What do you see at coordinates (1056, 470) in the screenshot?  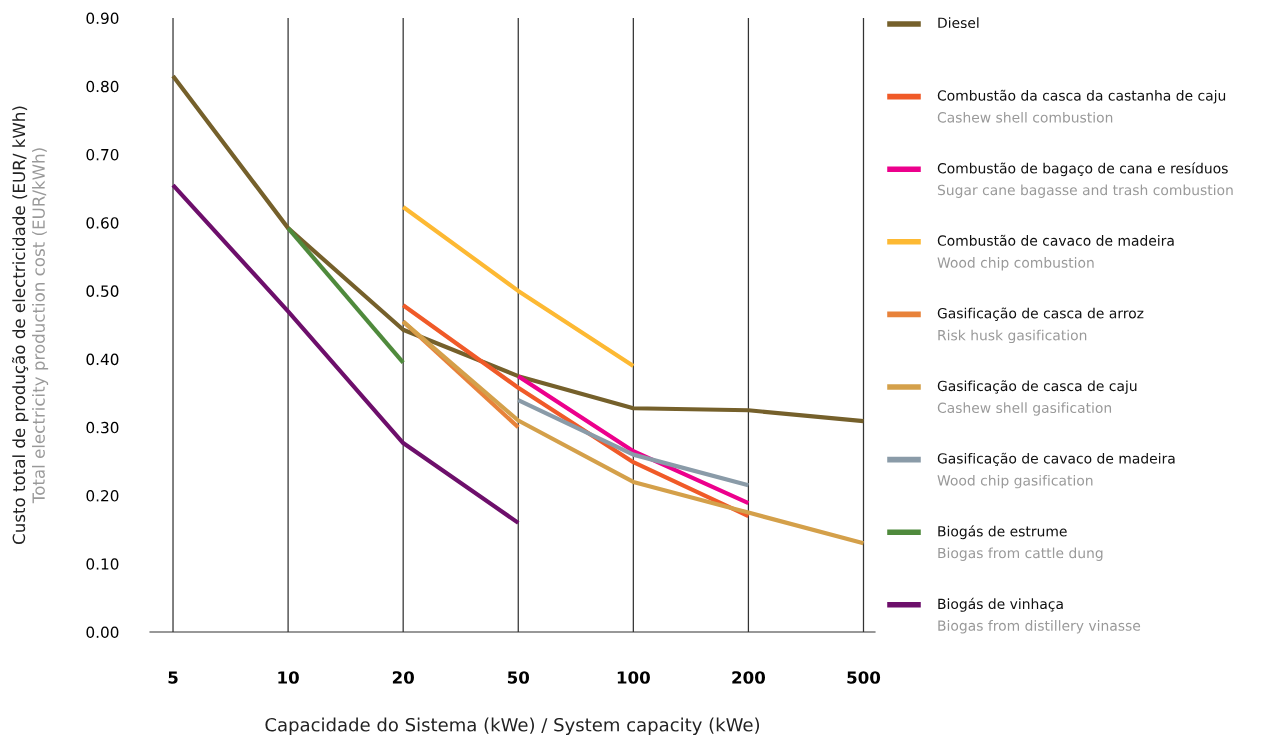 I see `legend-label: Gasificação de cavaco de madeira Wood chip gasification` at bounding box center [1056, 470].